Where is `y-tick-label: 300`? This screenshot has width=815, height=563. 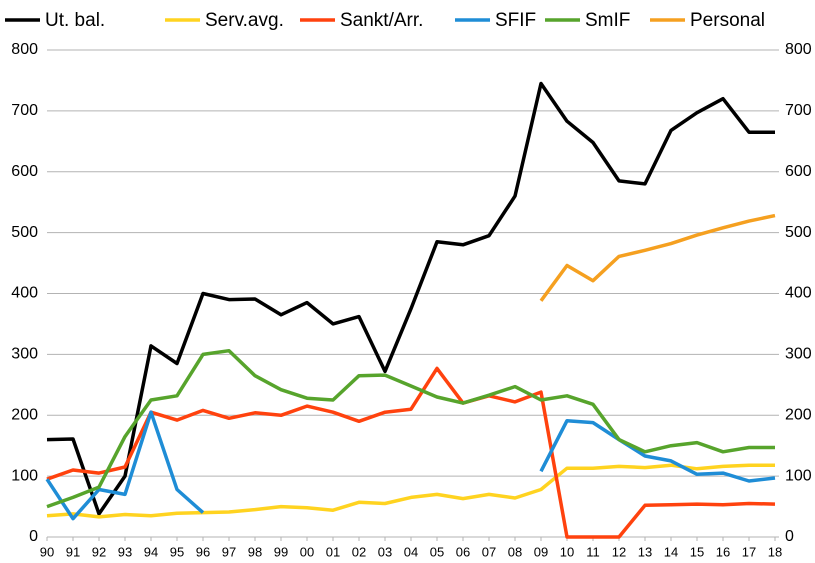 y-tick-label: 300 is located at coordinates (24, 354).